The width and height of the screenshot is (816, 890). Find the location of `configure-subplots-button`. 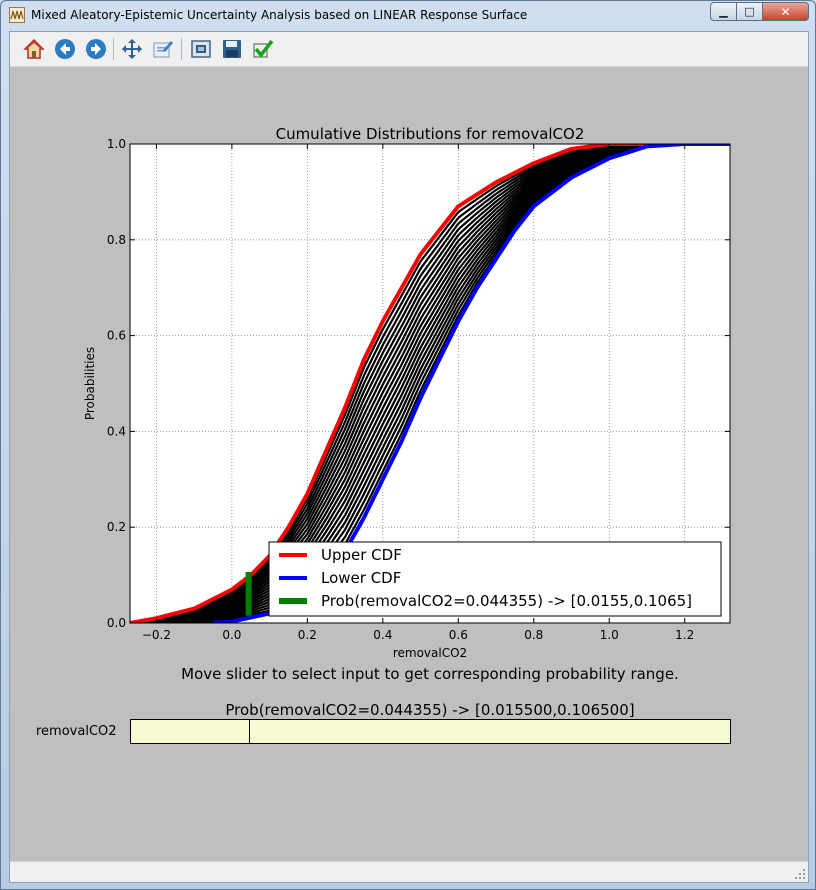

configure-subplots-button is located at coordinates (163, 49).